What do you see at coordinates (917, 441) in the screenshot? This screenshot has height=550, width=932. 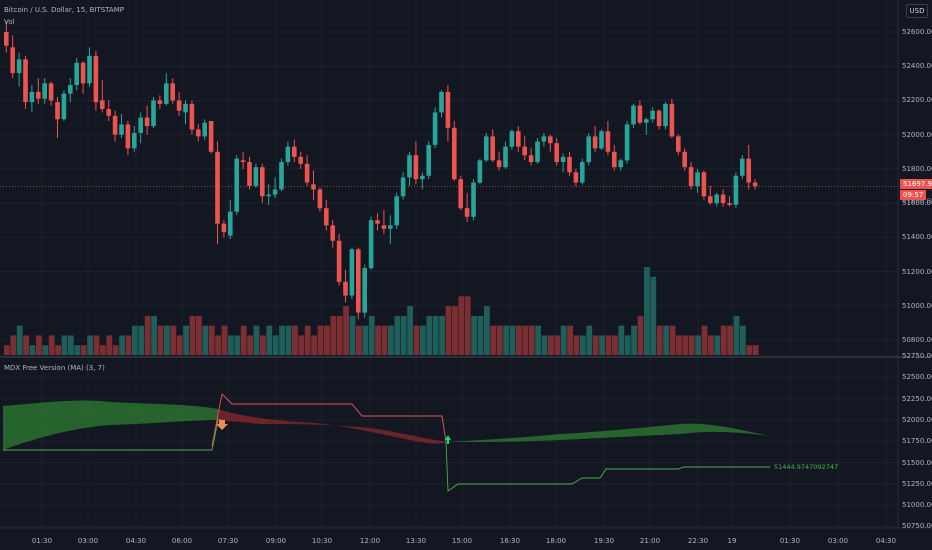 I see `indicator-axis-label: 51750.00` at bounding box center [917, 441].